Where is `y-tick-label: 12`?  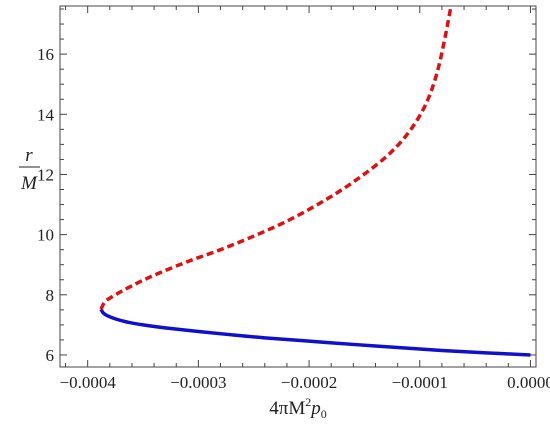 y-tick-label: 12 is located at coordinates (45, 174).